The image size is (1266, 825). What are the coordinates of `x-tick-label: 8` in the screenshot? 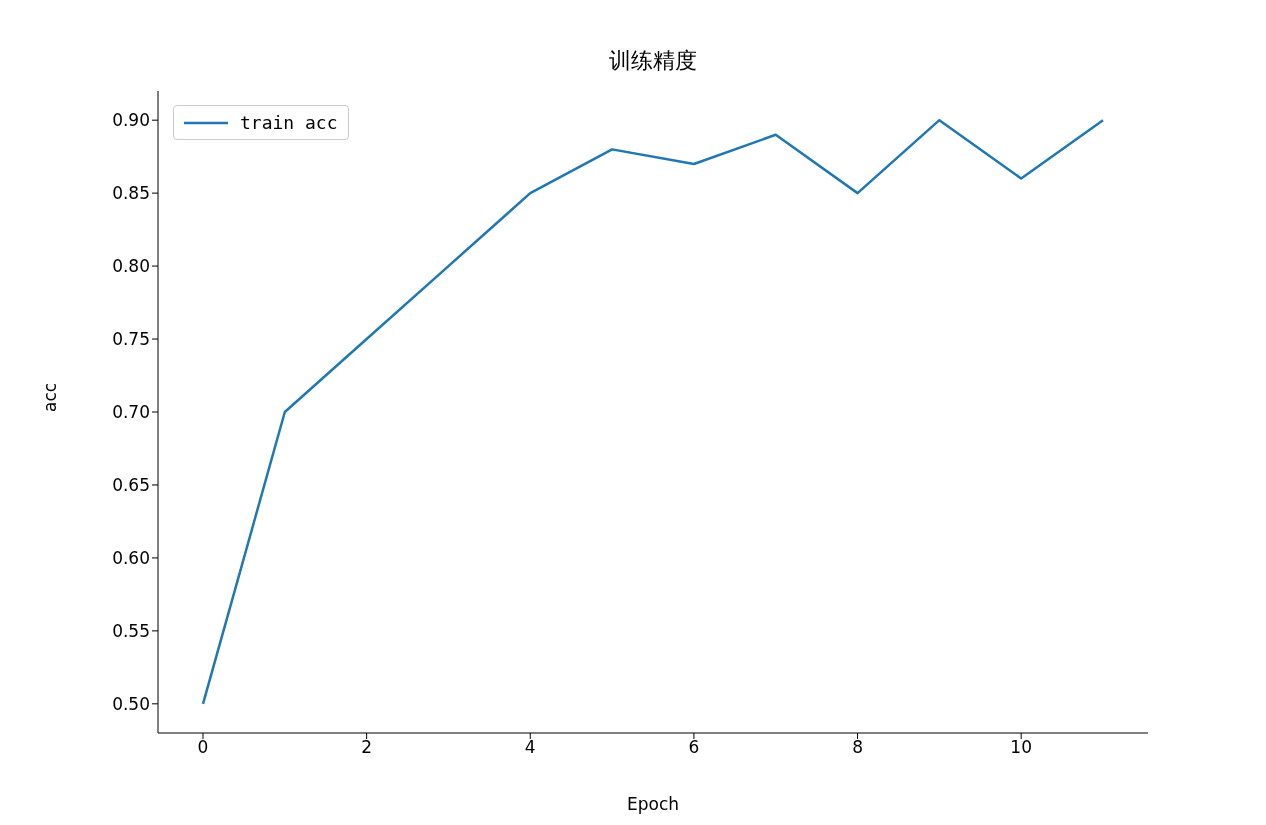 It's located at (857, 747).